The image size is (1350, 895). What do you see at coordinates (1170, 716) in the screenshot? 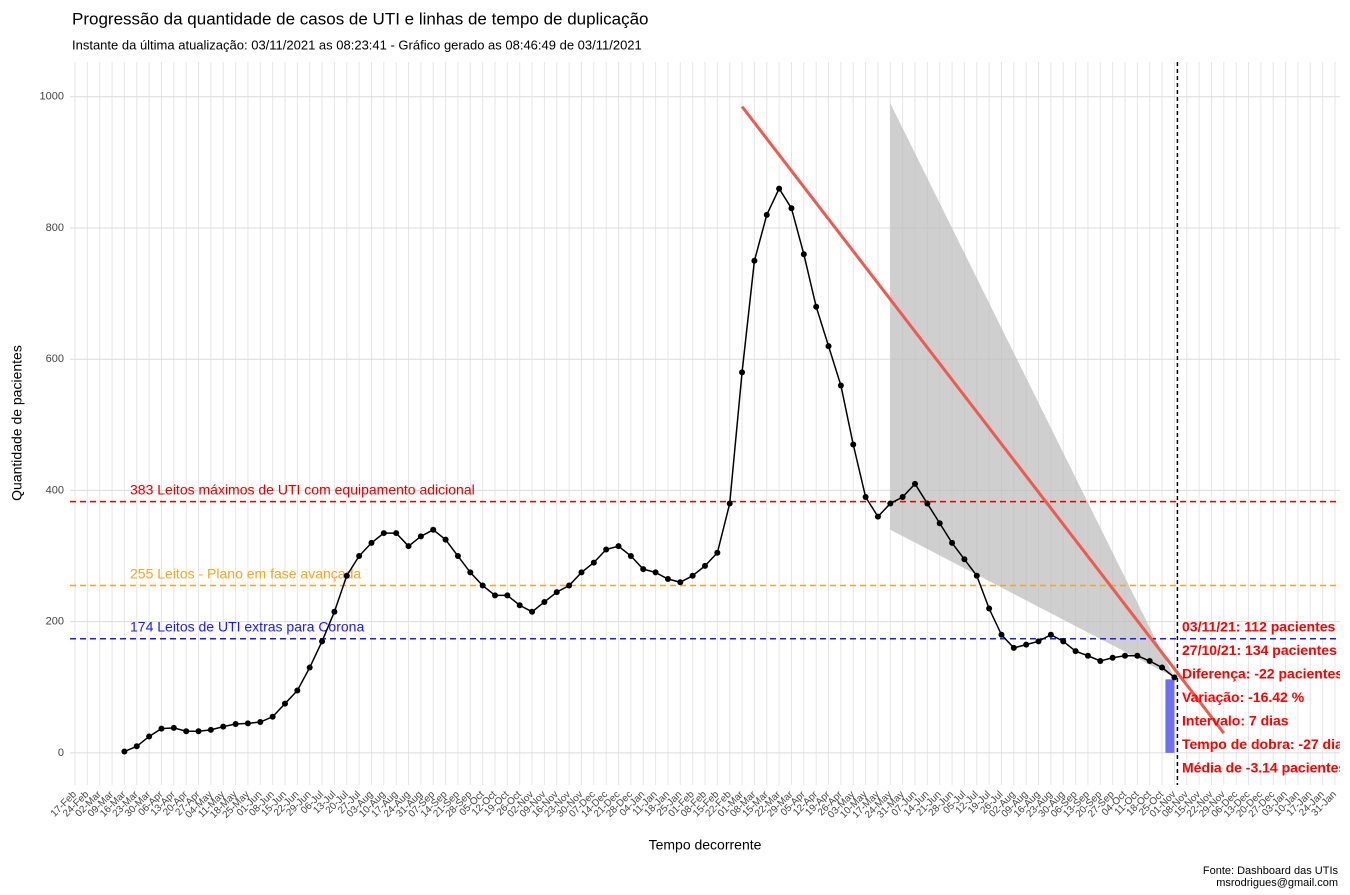
I see `current-bar` at bounding box center [1170, 716].